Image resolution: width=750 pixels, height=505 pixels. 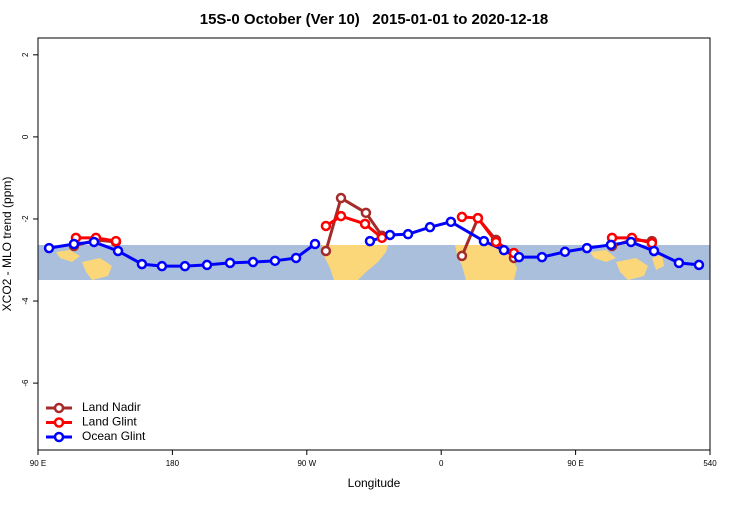 What do you see at coordinates (306, 463) in the screenshot?
I see `x-tick-label: 90 W` at bounding box center [306, 463].